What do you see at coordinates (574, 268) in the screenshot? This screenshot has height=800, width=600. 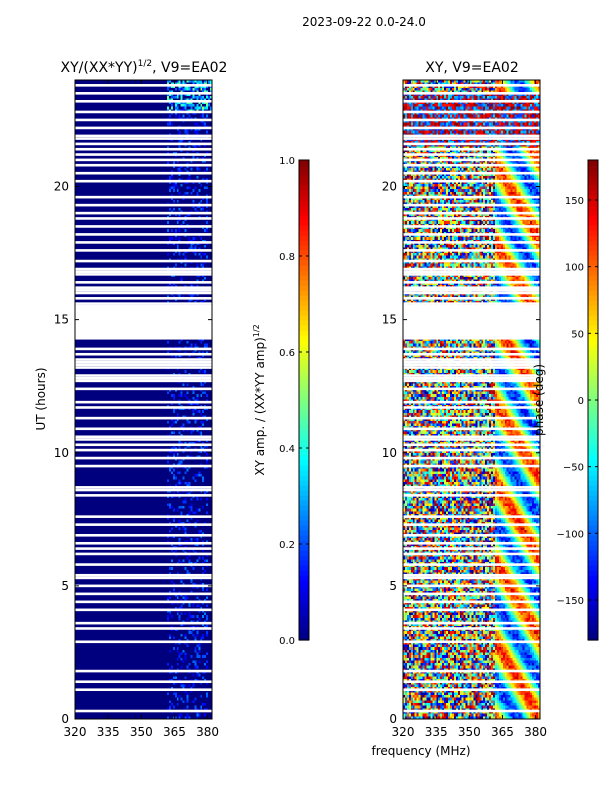 I see `phase-colorbar-tick-label: 100` at bounding box center [574, 268].